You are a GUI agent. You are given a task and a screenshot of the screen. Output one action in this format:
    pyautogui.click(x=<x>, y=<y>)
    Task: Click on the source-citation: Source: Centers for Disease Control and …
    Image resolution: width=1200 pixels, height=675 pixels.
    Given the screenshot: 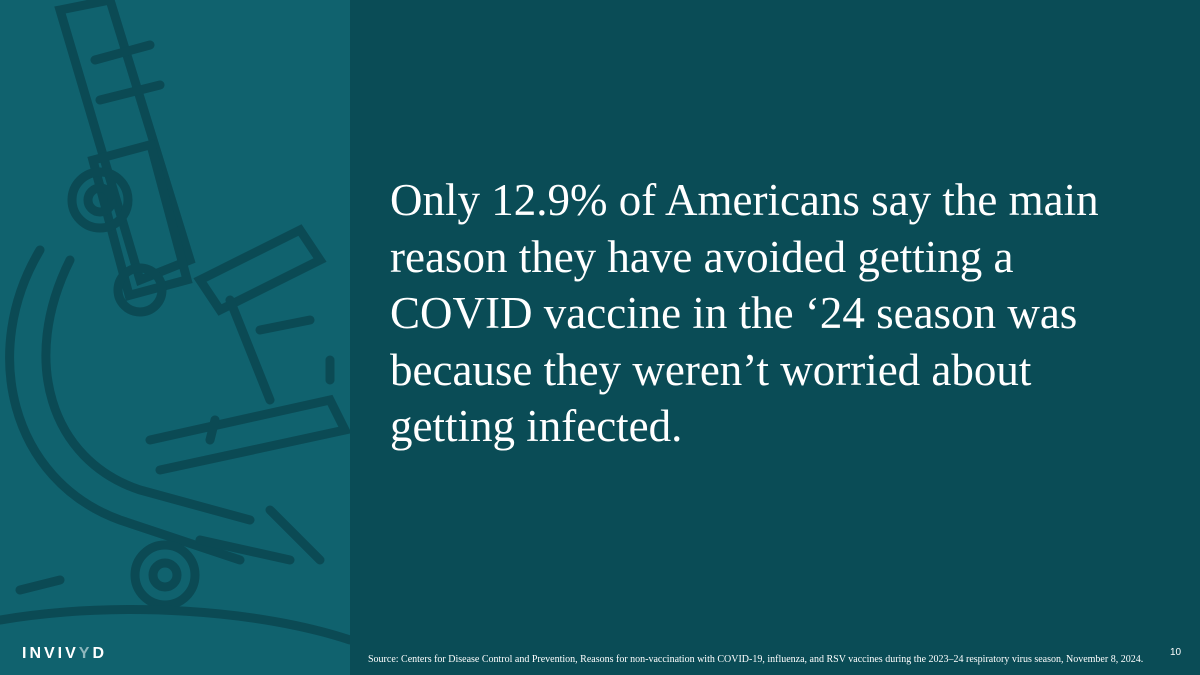 What is the action you would take?
    pyautogui.click(x=756, y=659)
    